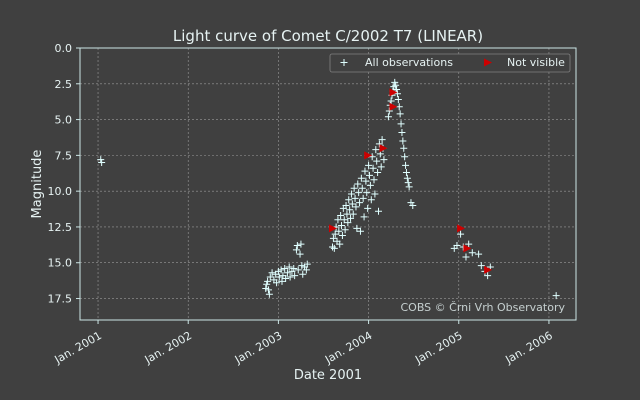  Describe the element at coordinates (60, 263) in the screenshot. I see `y-tick-label: 15.0` at that location.